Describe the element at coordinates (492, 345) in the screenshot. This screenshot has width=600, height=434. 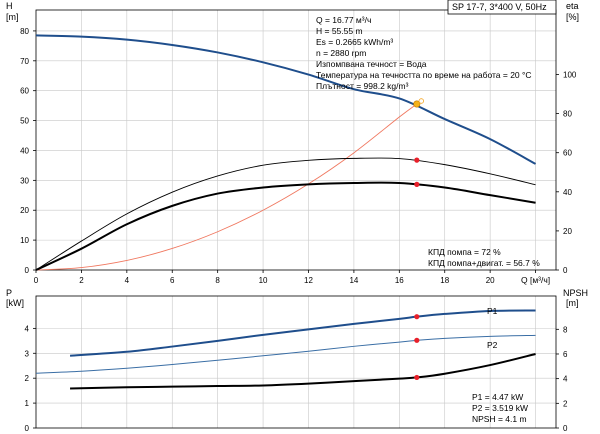
I see `p2-series-label: P2` at that location.